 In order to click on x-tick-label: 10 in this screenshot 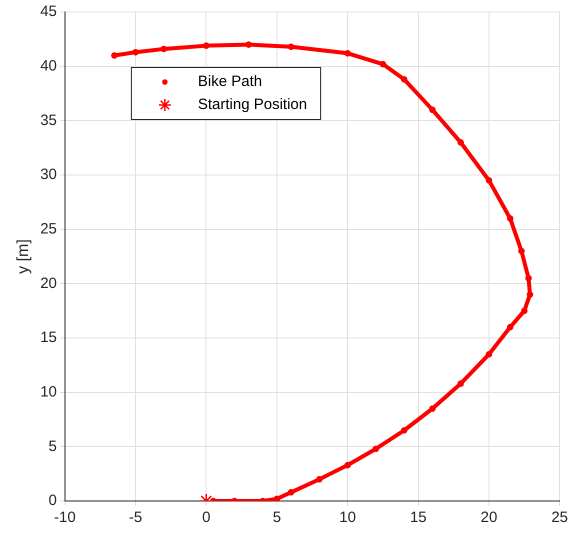, I will do `click(347, 517)`.